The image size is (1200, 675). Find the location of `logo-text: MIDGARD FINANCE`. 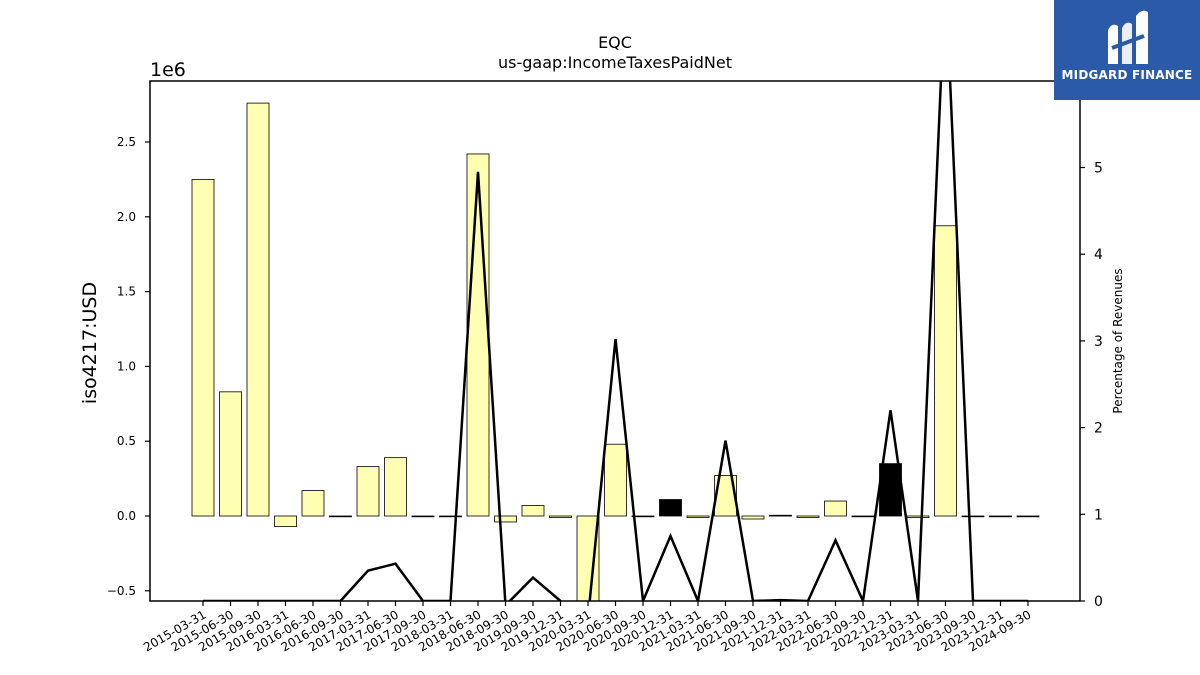

logo-text: MIDGARD FINANCE is located at coordinates (1127, 75).